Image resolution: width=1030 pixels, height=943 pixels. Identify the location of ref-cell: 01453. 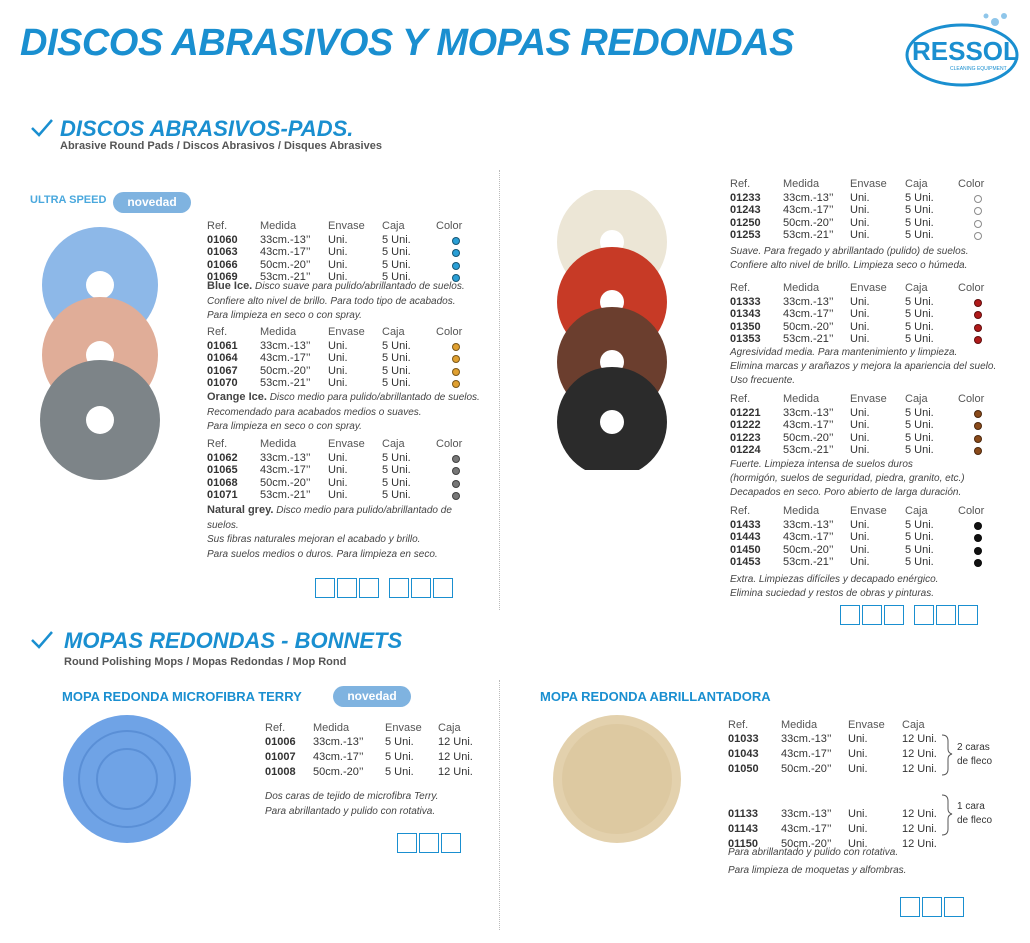
(745, 561).